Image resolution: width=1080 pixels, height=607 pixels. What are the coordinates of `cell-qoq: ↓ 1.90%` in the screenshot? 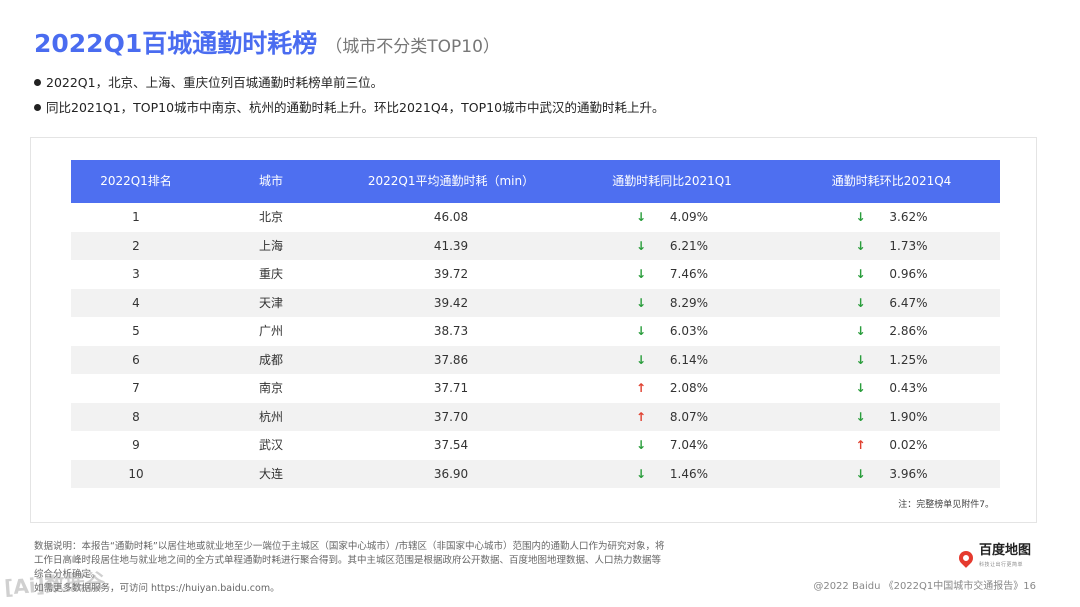 It's located at (891, 417).